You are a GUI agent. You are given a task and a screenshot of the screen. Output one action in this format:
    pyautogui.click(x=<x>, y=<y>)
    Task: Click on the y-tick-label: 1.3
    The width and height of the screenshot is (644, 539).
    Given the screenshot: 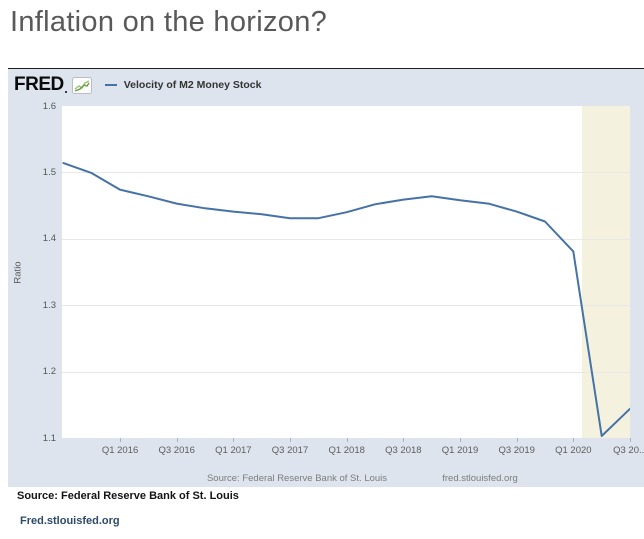 What is the action you would take?
    pyautogui.click(x=49, y=305)
    